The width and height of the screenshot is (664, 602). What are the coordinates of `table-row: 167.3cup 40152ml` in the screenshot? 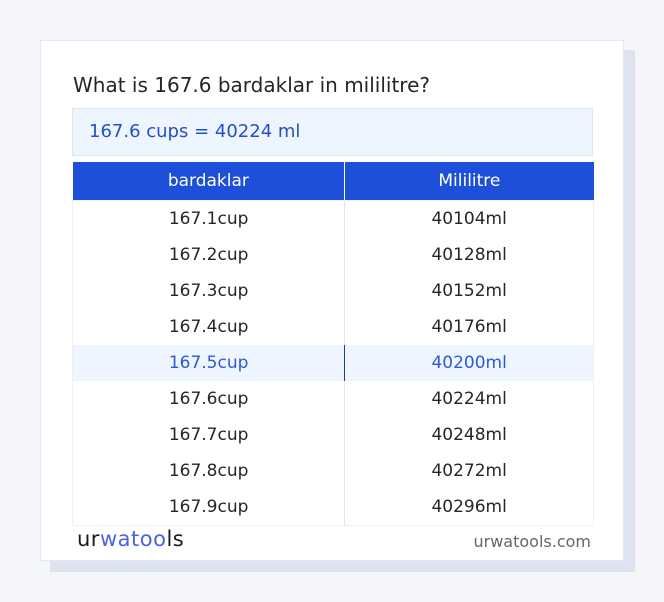 It's located at (333, 291).